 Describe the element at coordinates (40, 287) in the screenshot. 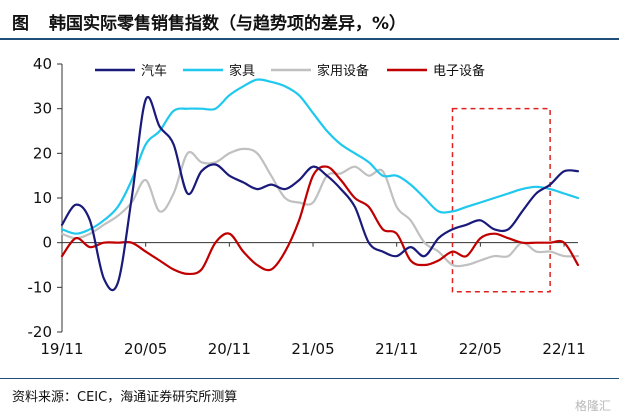

I see `y-tick-label: -10` at that location.